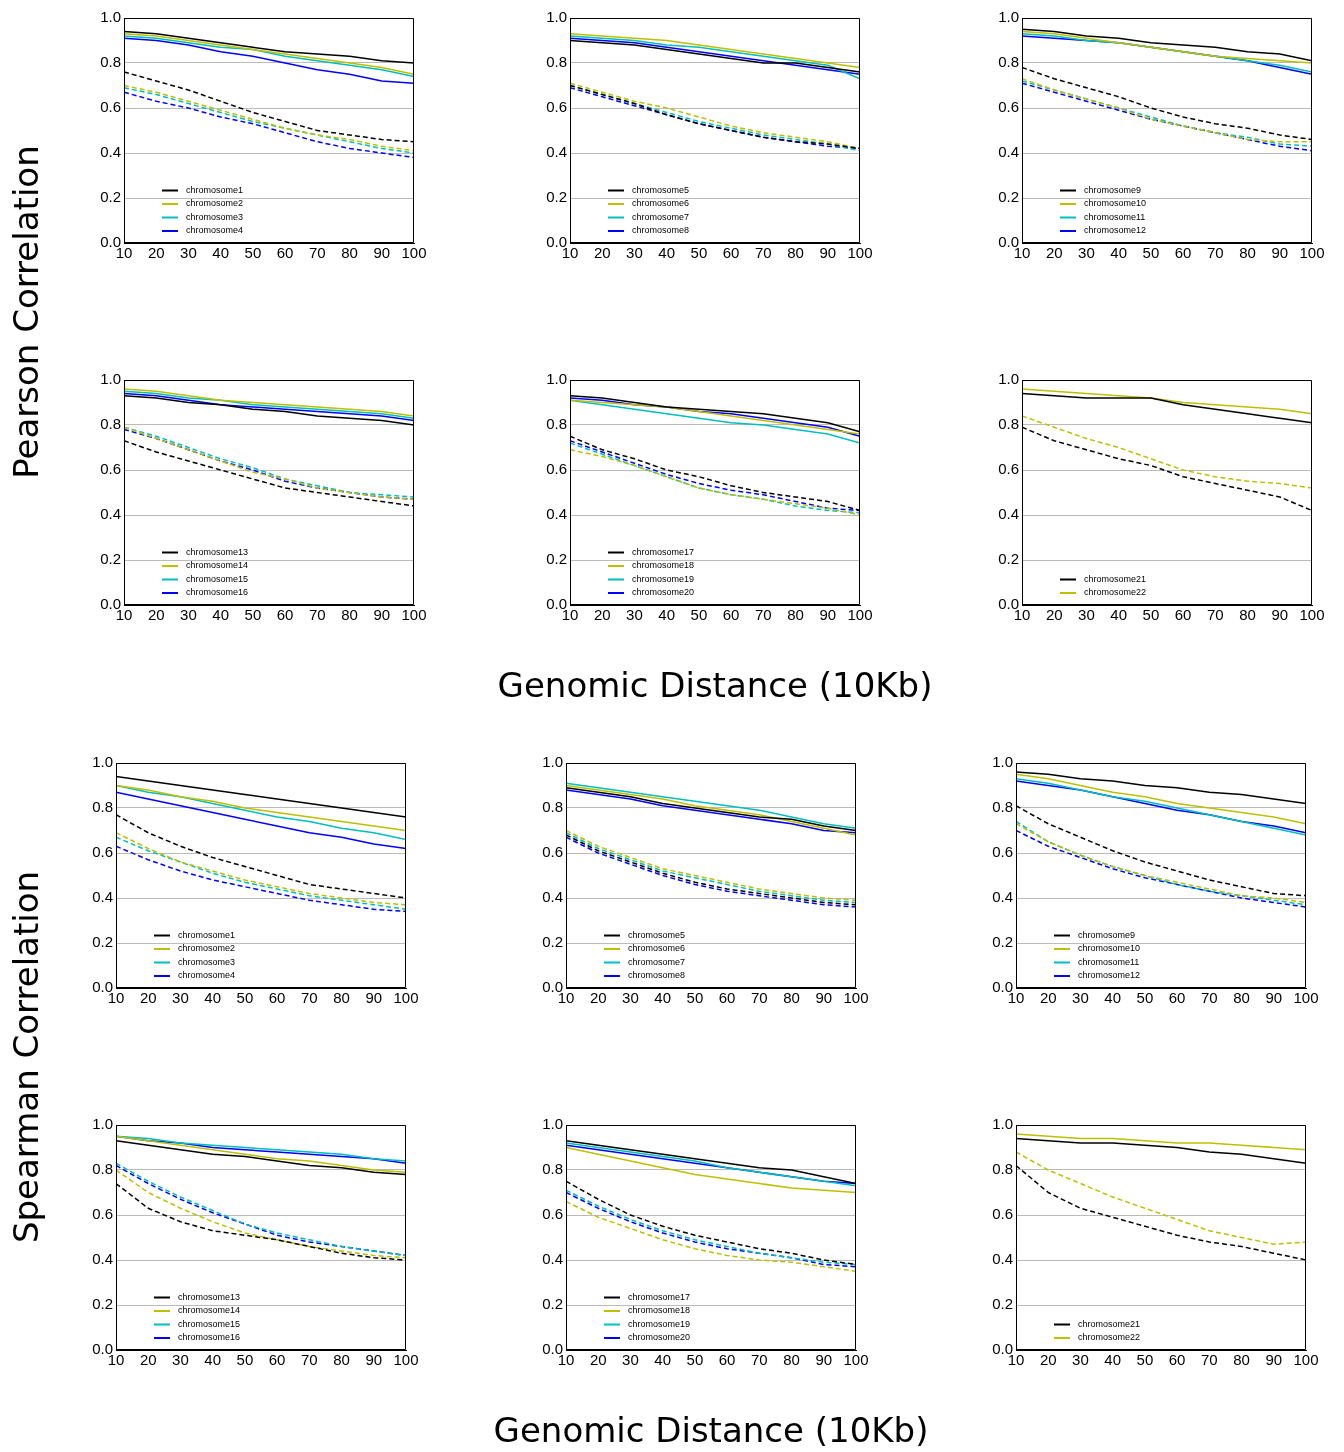  Describe the element at coordinates (26, 311) in the screenshot. I see `y-axis-title: Pearson Correlation` at that location.